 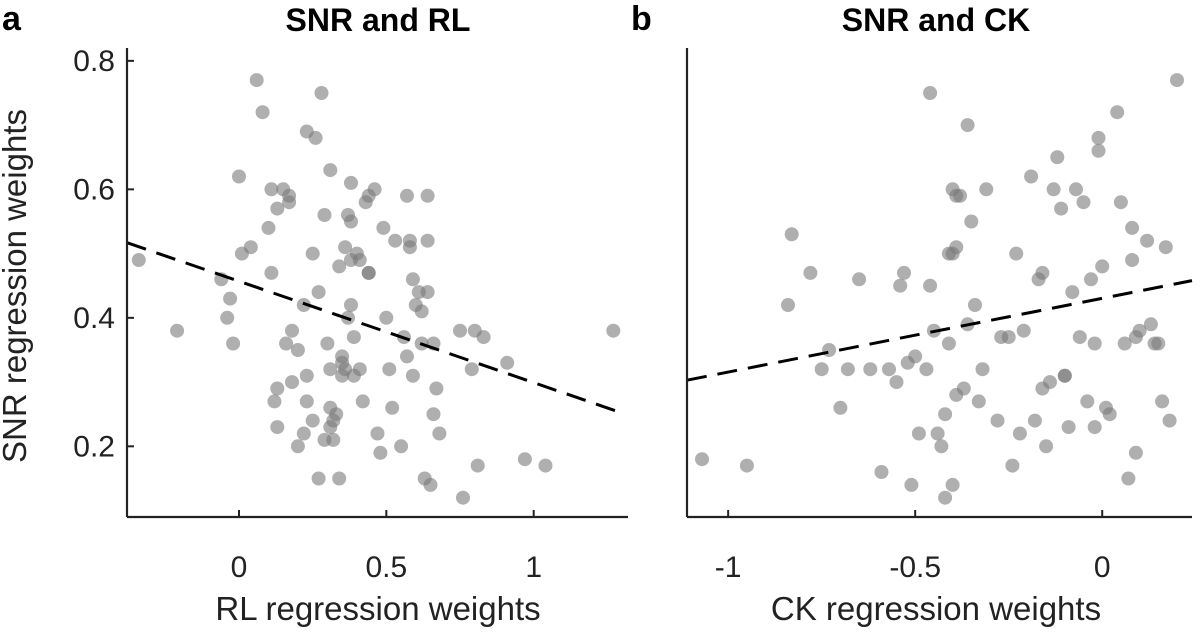 What do you see at coordinates (94, 61) in the screenshot?
I see `panel-a-y-tick-label-3: 0.8` at bounding box center [94, 61].